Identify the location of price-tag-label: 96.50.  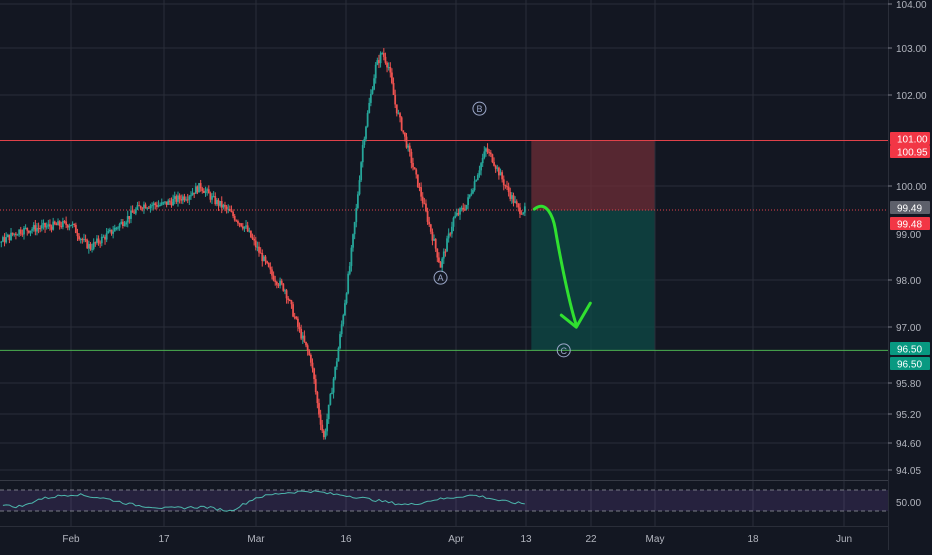
(909, 350).